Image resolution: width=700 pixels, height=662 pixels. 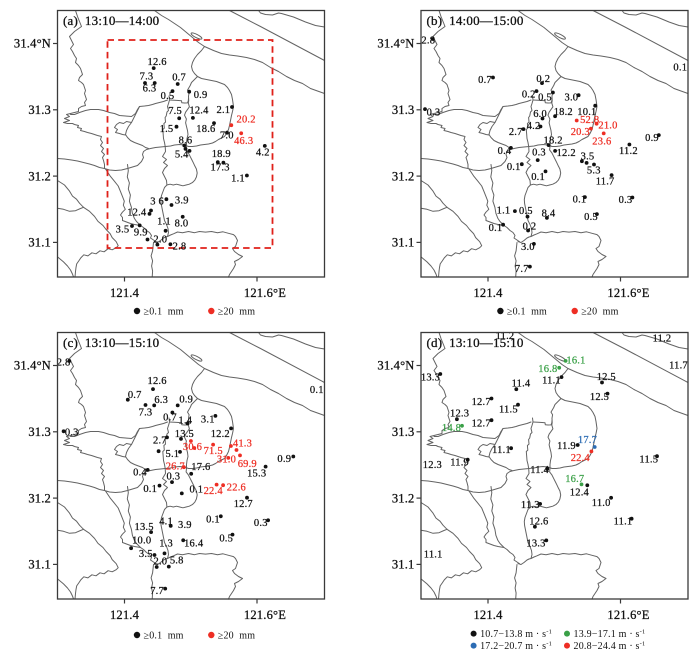 What do you see at coordinates (599, 312) in the screenshot?
I see `svg-text: ≥20 mm` at bounding box center [599, 312].